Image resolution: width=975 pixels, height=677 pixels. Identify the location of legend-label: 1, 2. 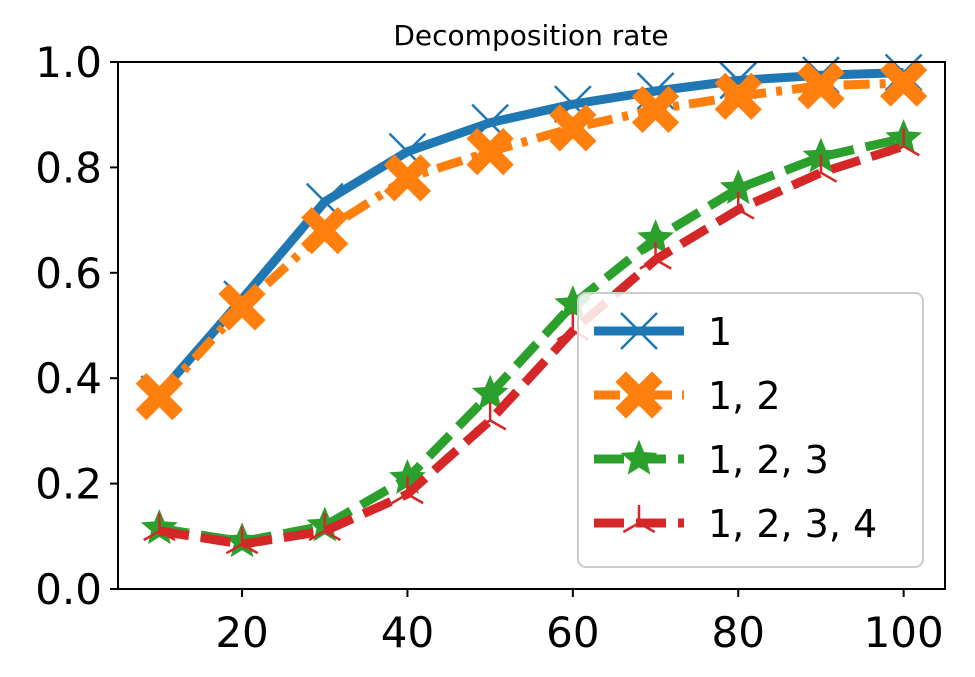
(744, 396).